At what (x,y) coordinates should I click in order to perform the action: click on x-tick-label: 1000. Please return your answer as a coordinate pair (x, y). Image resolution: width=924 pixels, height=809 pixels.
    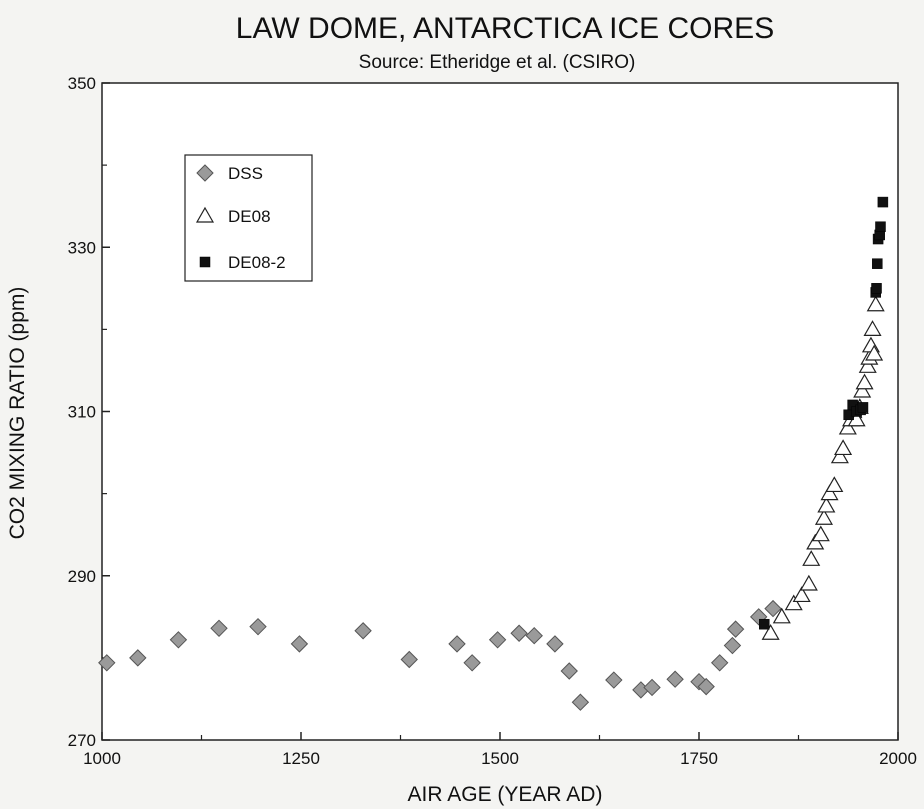
    Looking at the image, I should click on (102, 758).